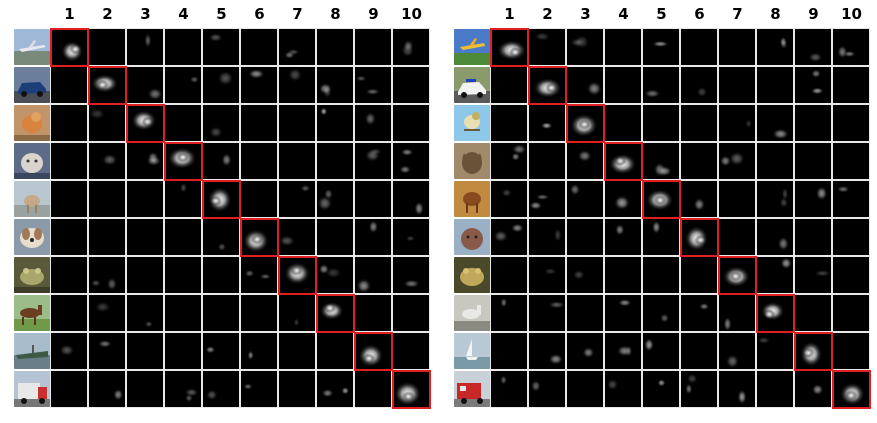  Describe the element at coordinates (32, 237) in the screenshot. I see `dog-image` at that location.